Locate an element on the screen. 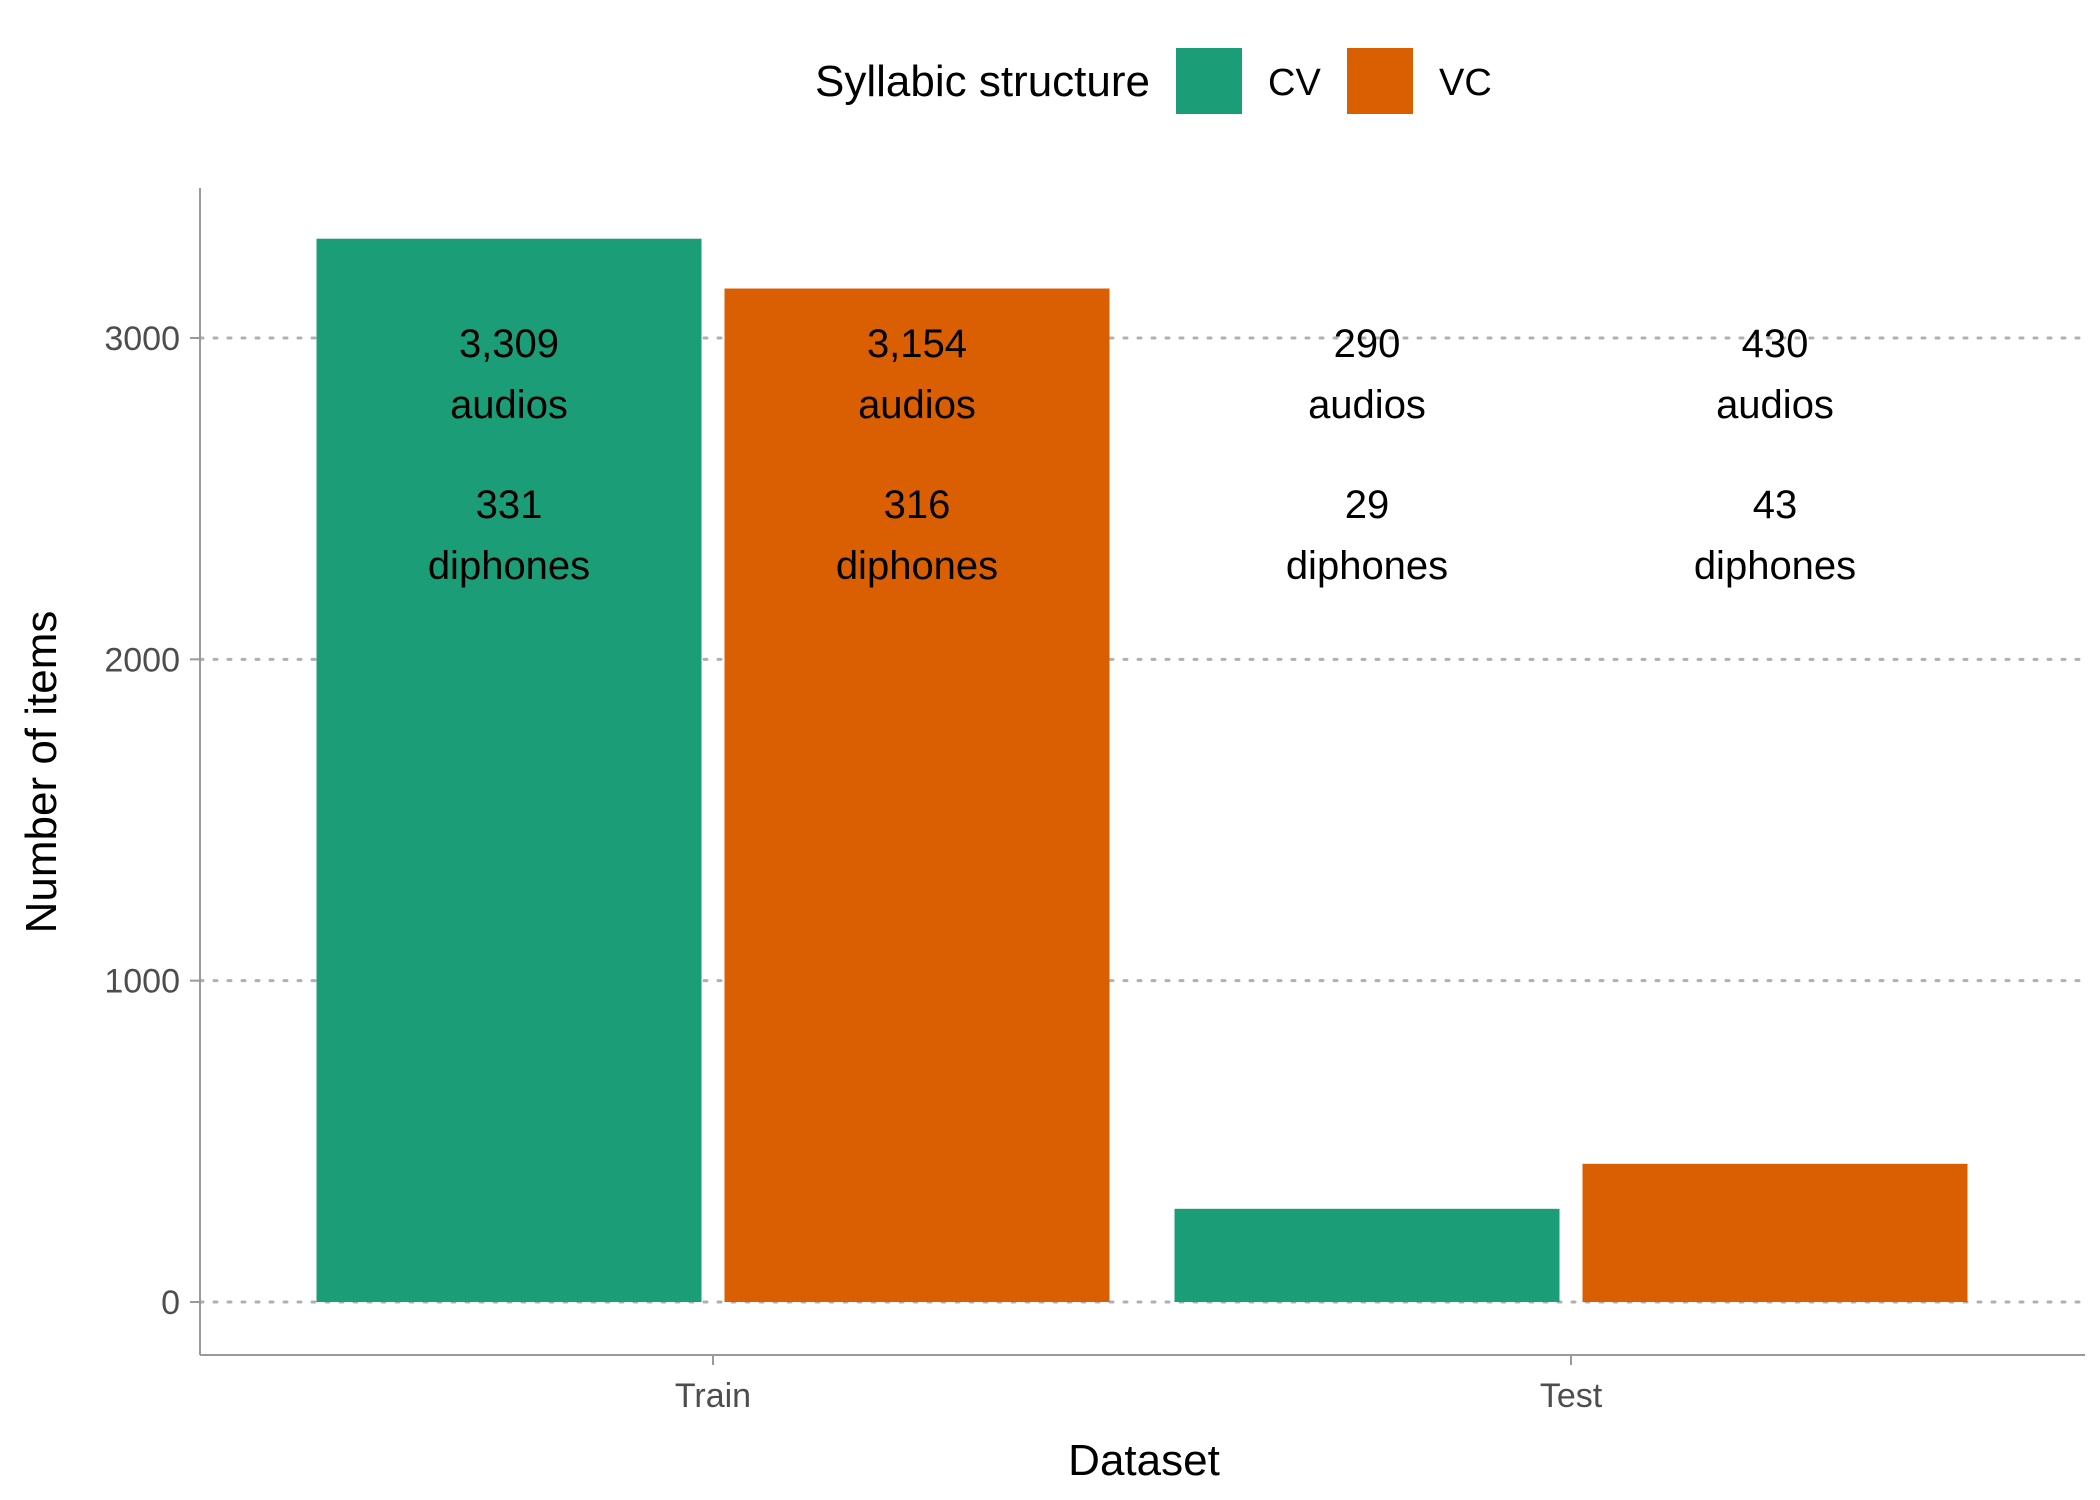 The image size is (2100, 1500). label-audios-word-vc-train: audios is located at coordinates (917, 405).